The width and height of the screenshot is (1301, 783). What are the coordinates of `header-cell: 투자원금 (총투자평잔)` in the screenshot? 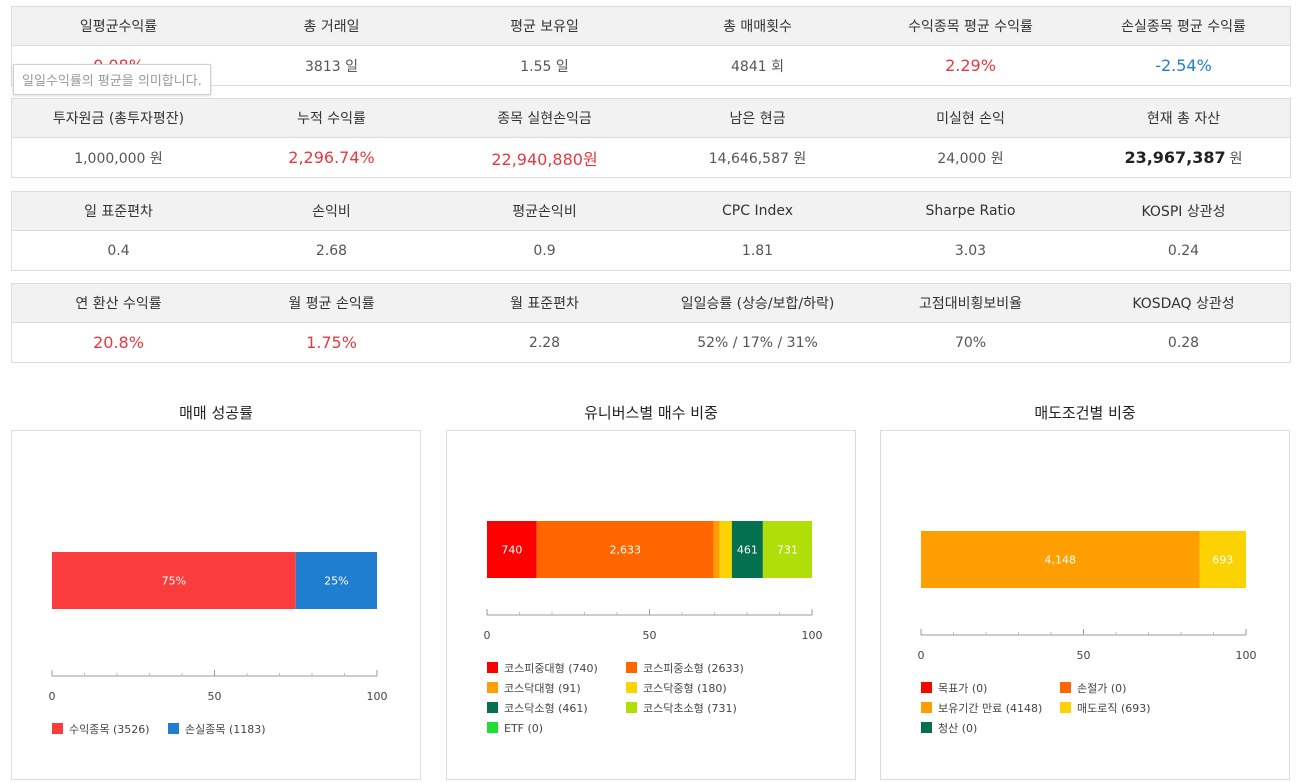 It's located at (118, 119).